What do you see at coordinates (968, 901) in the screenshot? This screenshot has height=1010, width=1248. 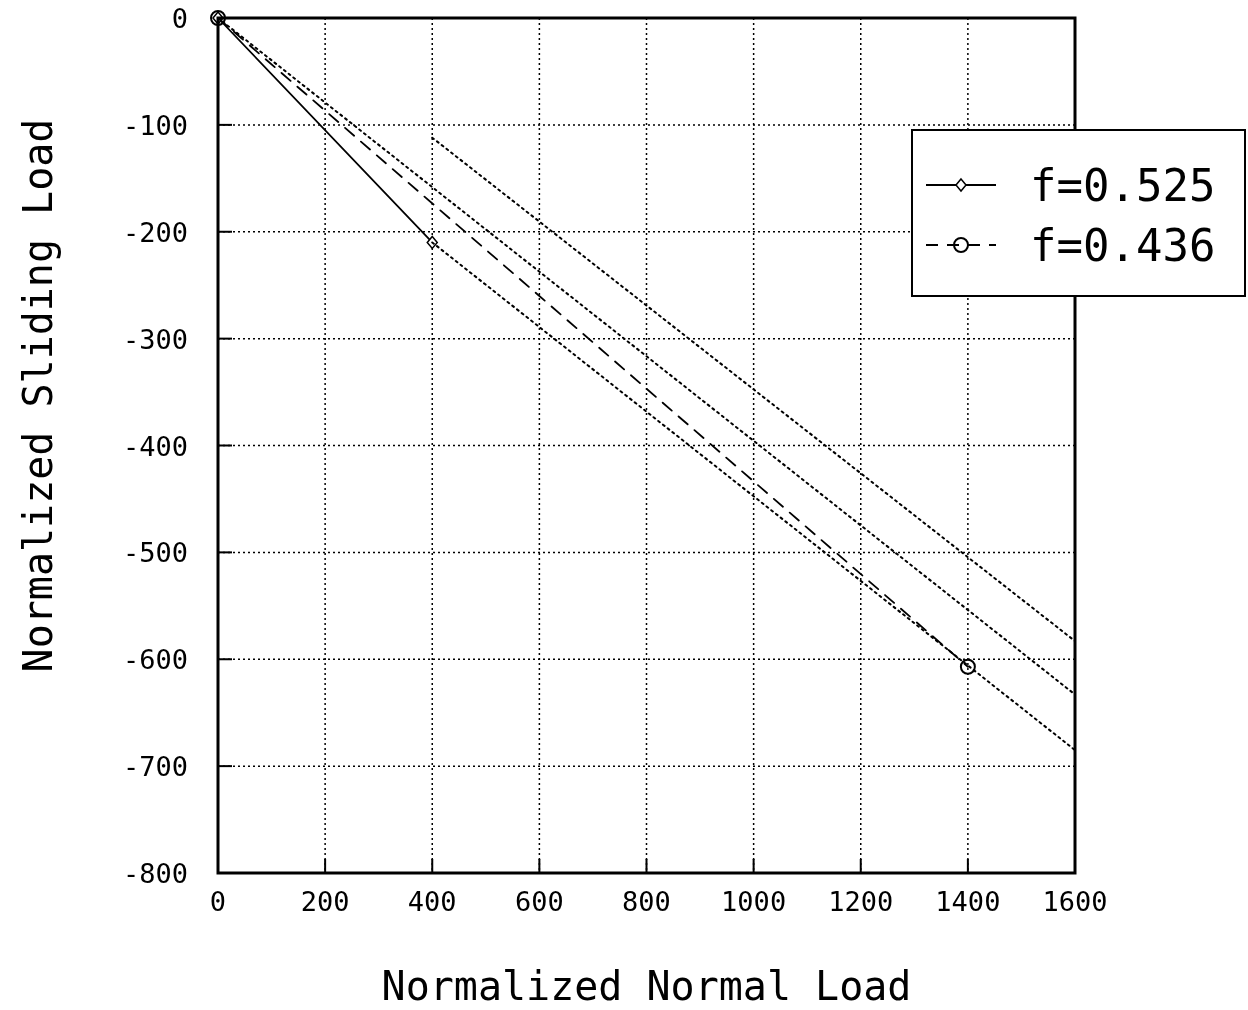 I see `x-tick-label: 1400` at bounding box center [968, 901].